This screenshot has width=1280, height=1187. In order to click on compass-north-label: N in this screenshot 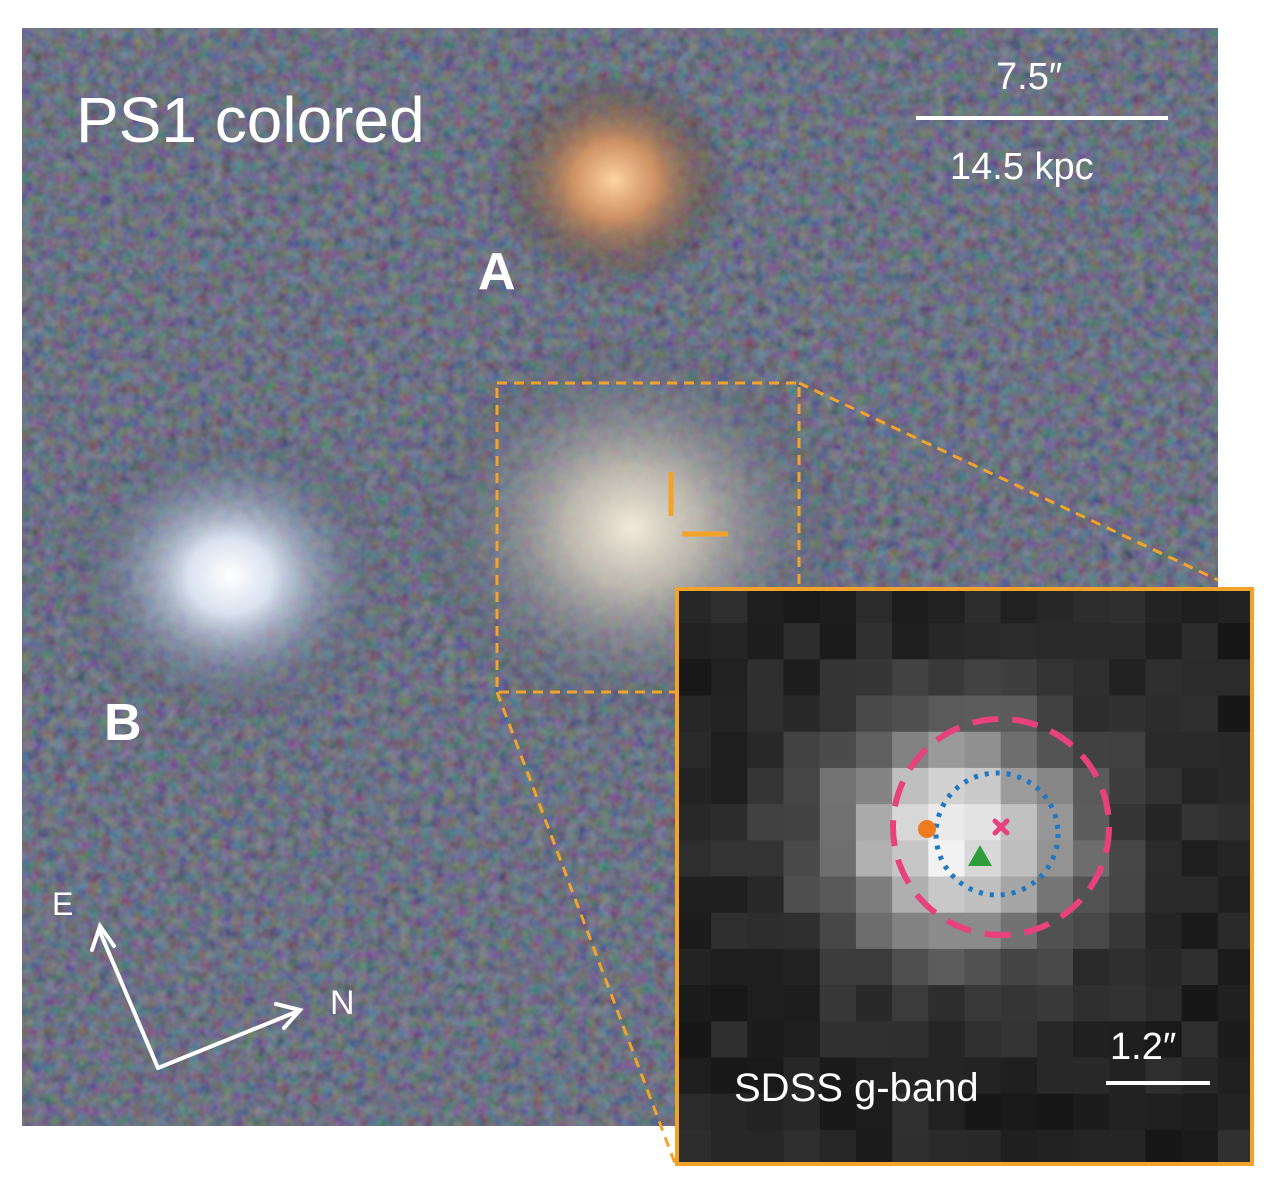, I will do `click(342, 1003)`.